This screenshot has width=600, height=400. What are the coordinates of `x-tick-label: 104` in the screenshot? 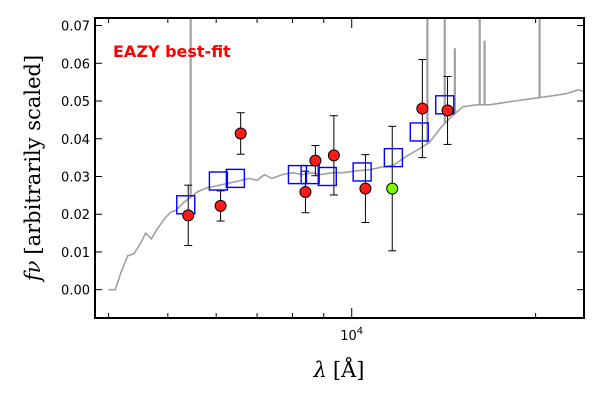 It's located at (351, 335).